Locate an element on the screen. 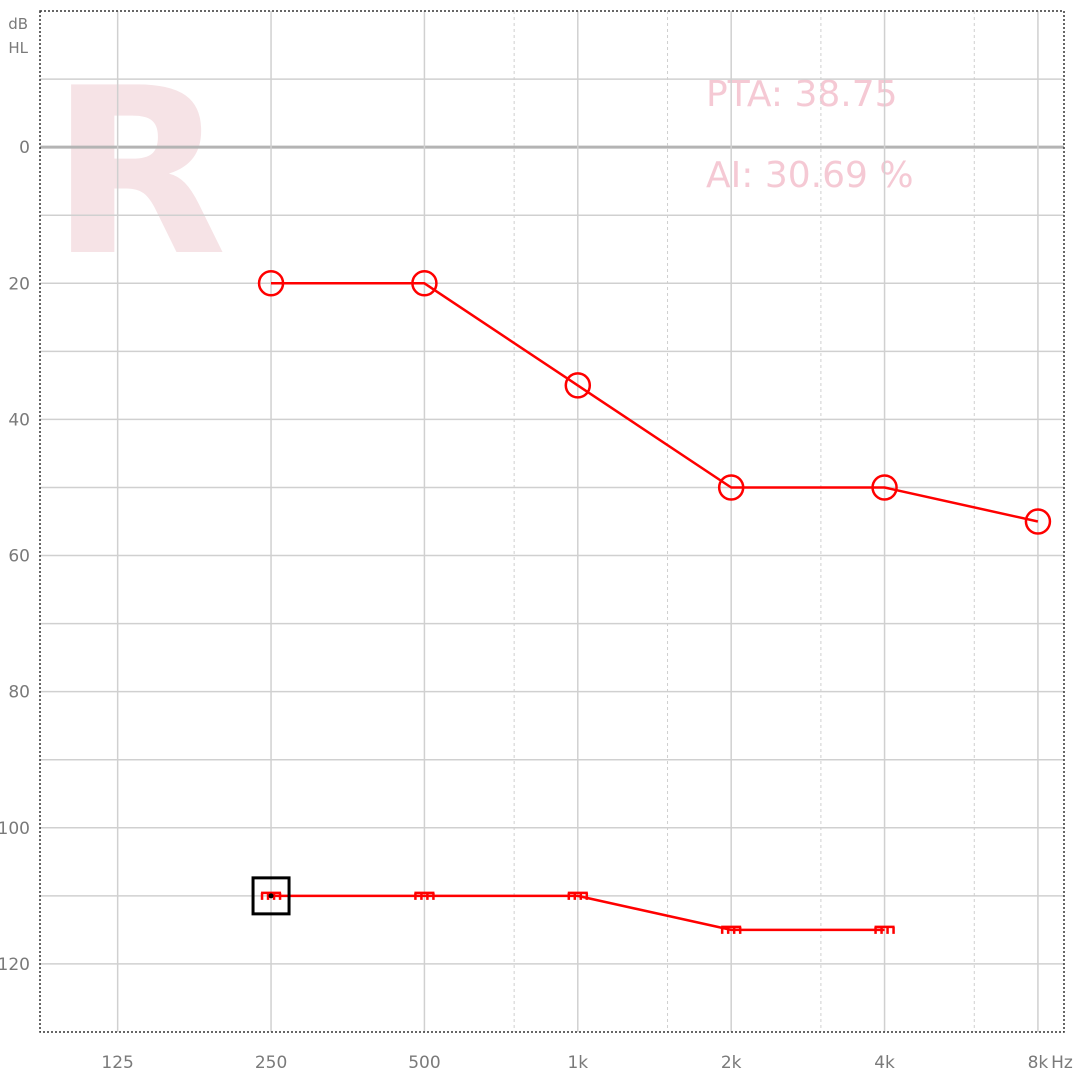 Image resolution: width=1080 pixels, height=1074 pixels. ear-watermark-letter: R is located at coordinates (138, 173).